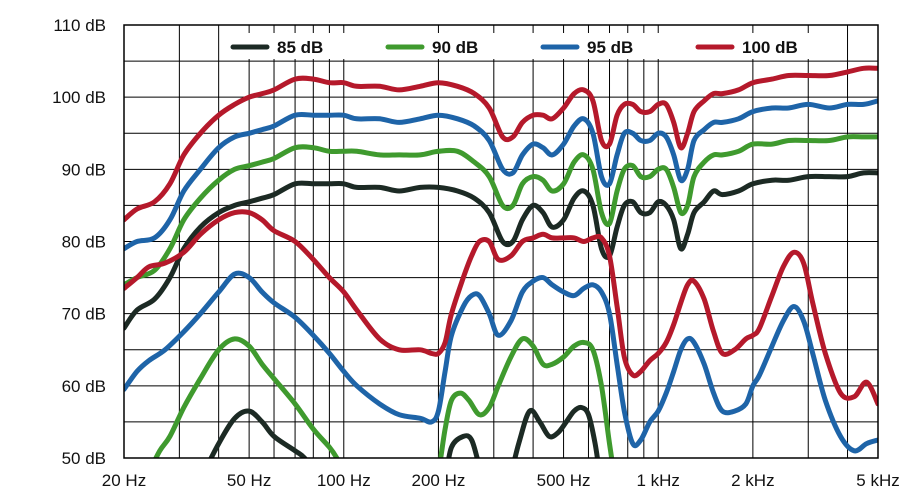 This screenshot has width=921, height=502. Describe the element at coordinates (84, 169) in the screenshot. I see `y-tick-label: 90 dB` at that location.